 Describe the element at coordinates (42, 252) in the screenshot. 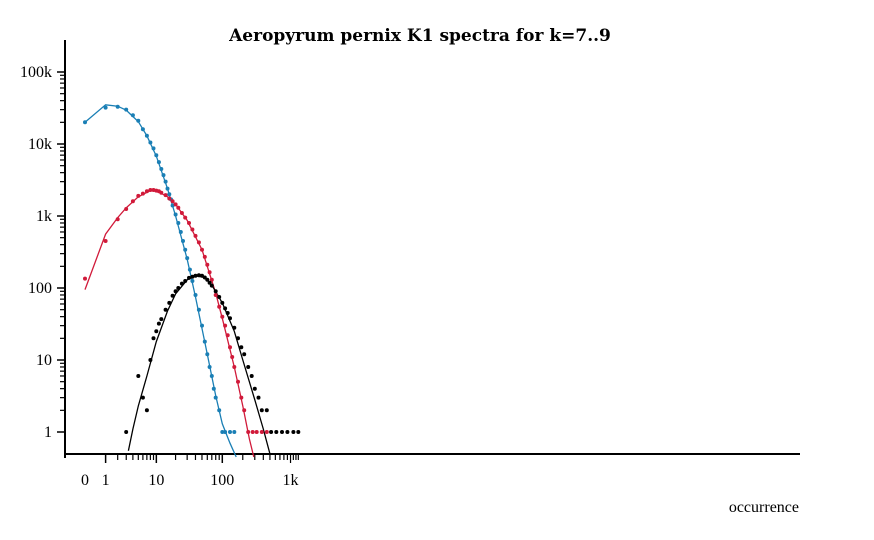

I see `y-ticks: 1 10 100 1k 10k 100k` at that location.